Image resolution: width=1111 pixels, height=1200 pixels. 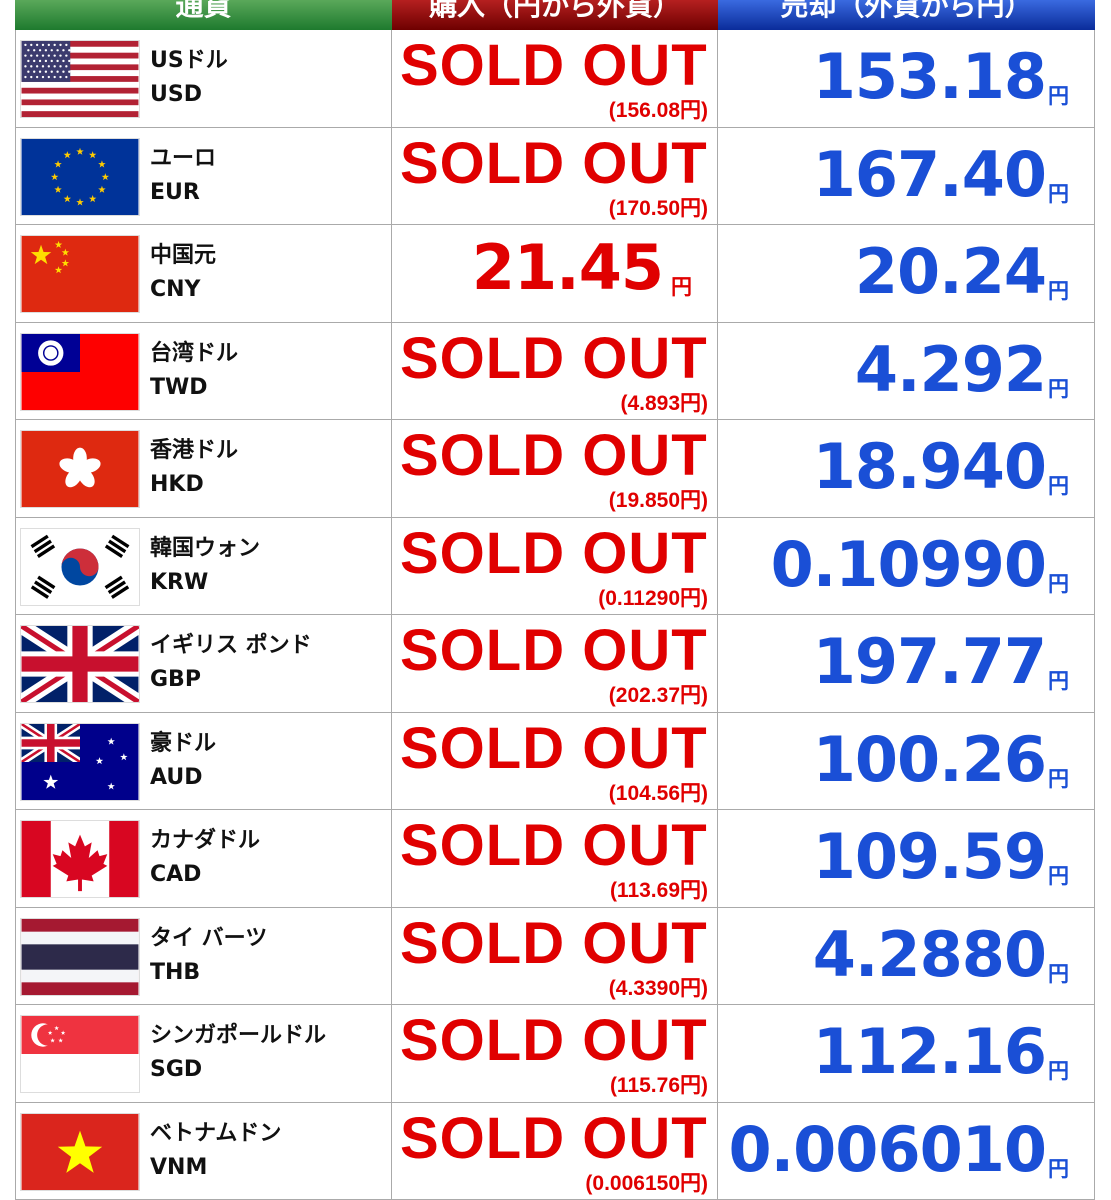 I want to click on currency-code: VNM, so click(x=179, y=1167).